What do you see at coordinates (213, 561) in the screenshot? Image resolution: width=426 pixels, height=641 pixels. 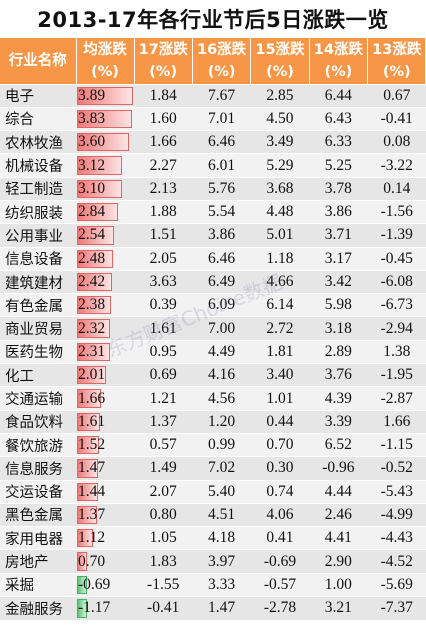 I see `table-row: 房地产 0.70 1.83 3.97 -0.69 2.90 -4.52` at bounding box center [213, 561].